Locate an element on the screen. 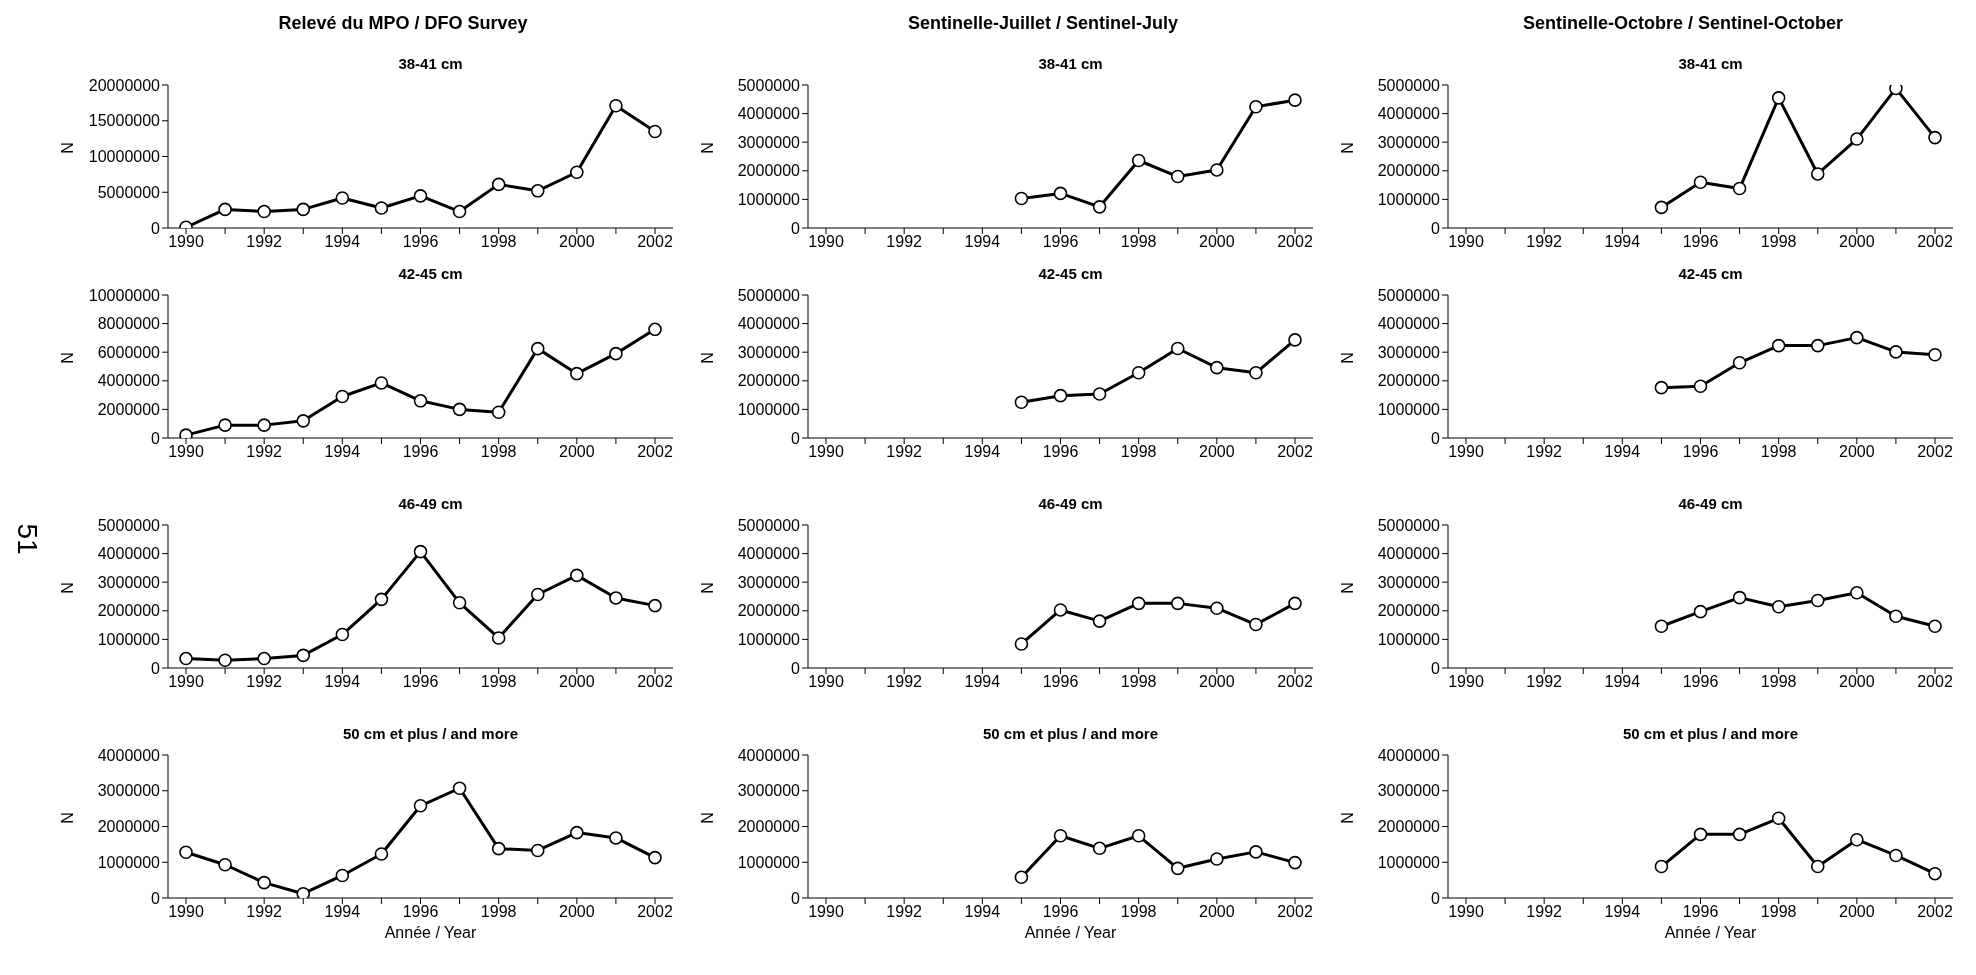 The width and height of the screenshot is (1976, 975). chart-subtitle: 38-41 cm is located at coordinates (1070, 63).